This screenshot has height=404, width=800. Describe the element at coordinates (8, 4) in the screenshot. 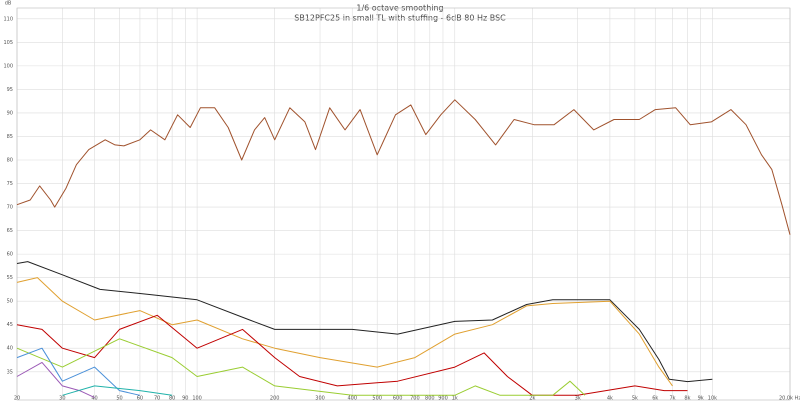

I see `y-axis-label: dB` at that location.